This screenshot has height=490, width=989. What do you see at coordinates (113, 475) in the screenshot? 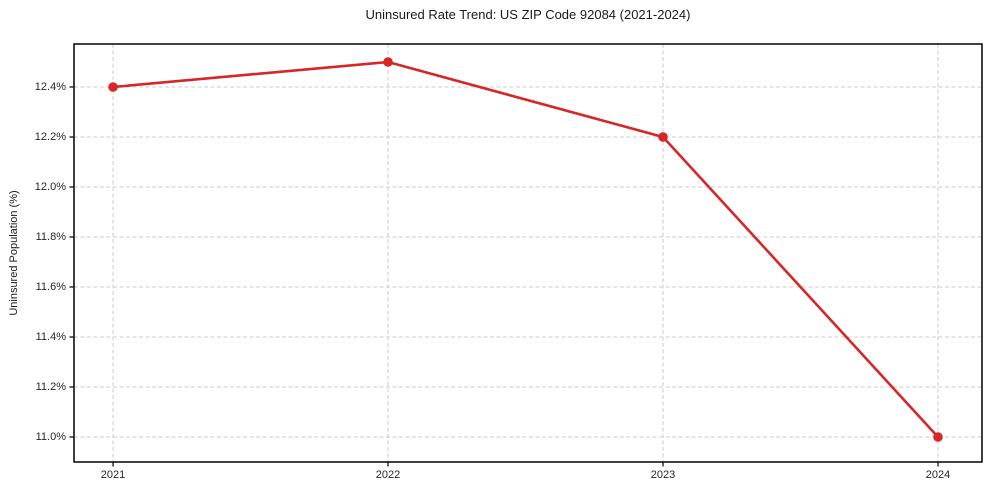
I see `x-tick-label: 2021` at bounding box center [113, 475].